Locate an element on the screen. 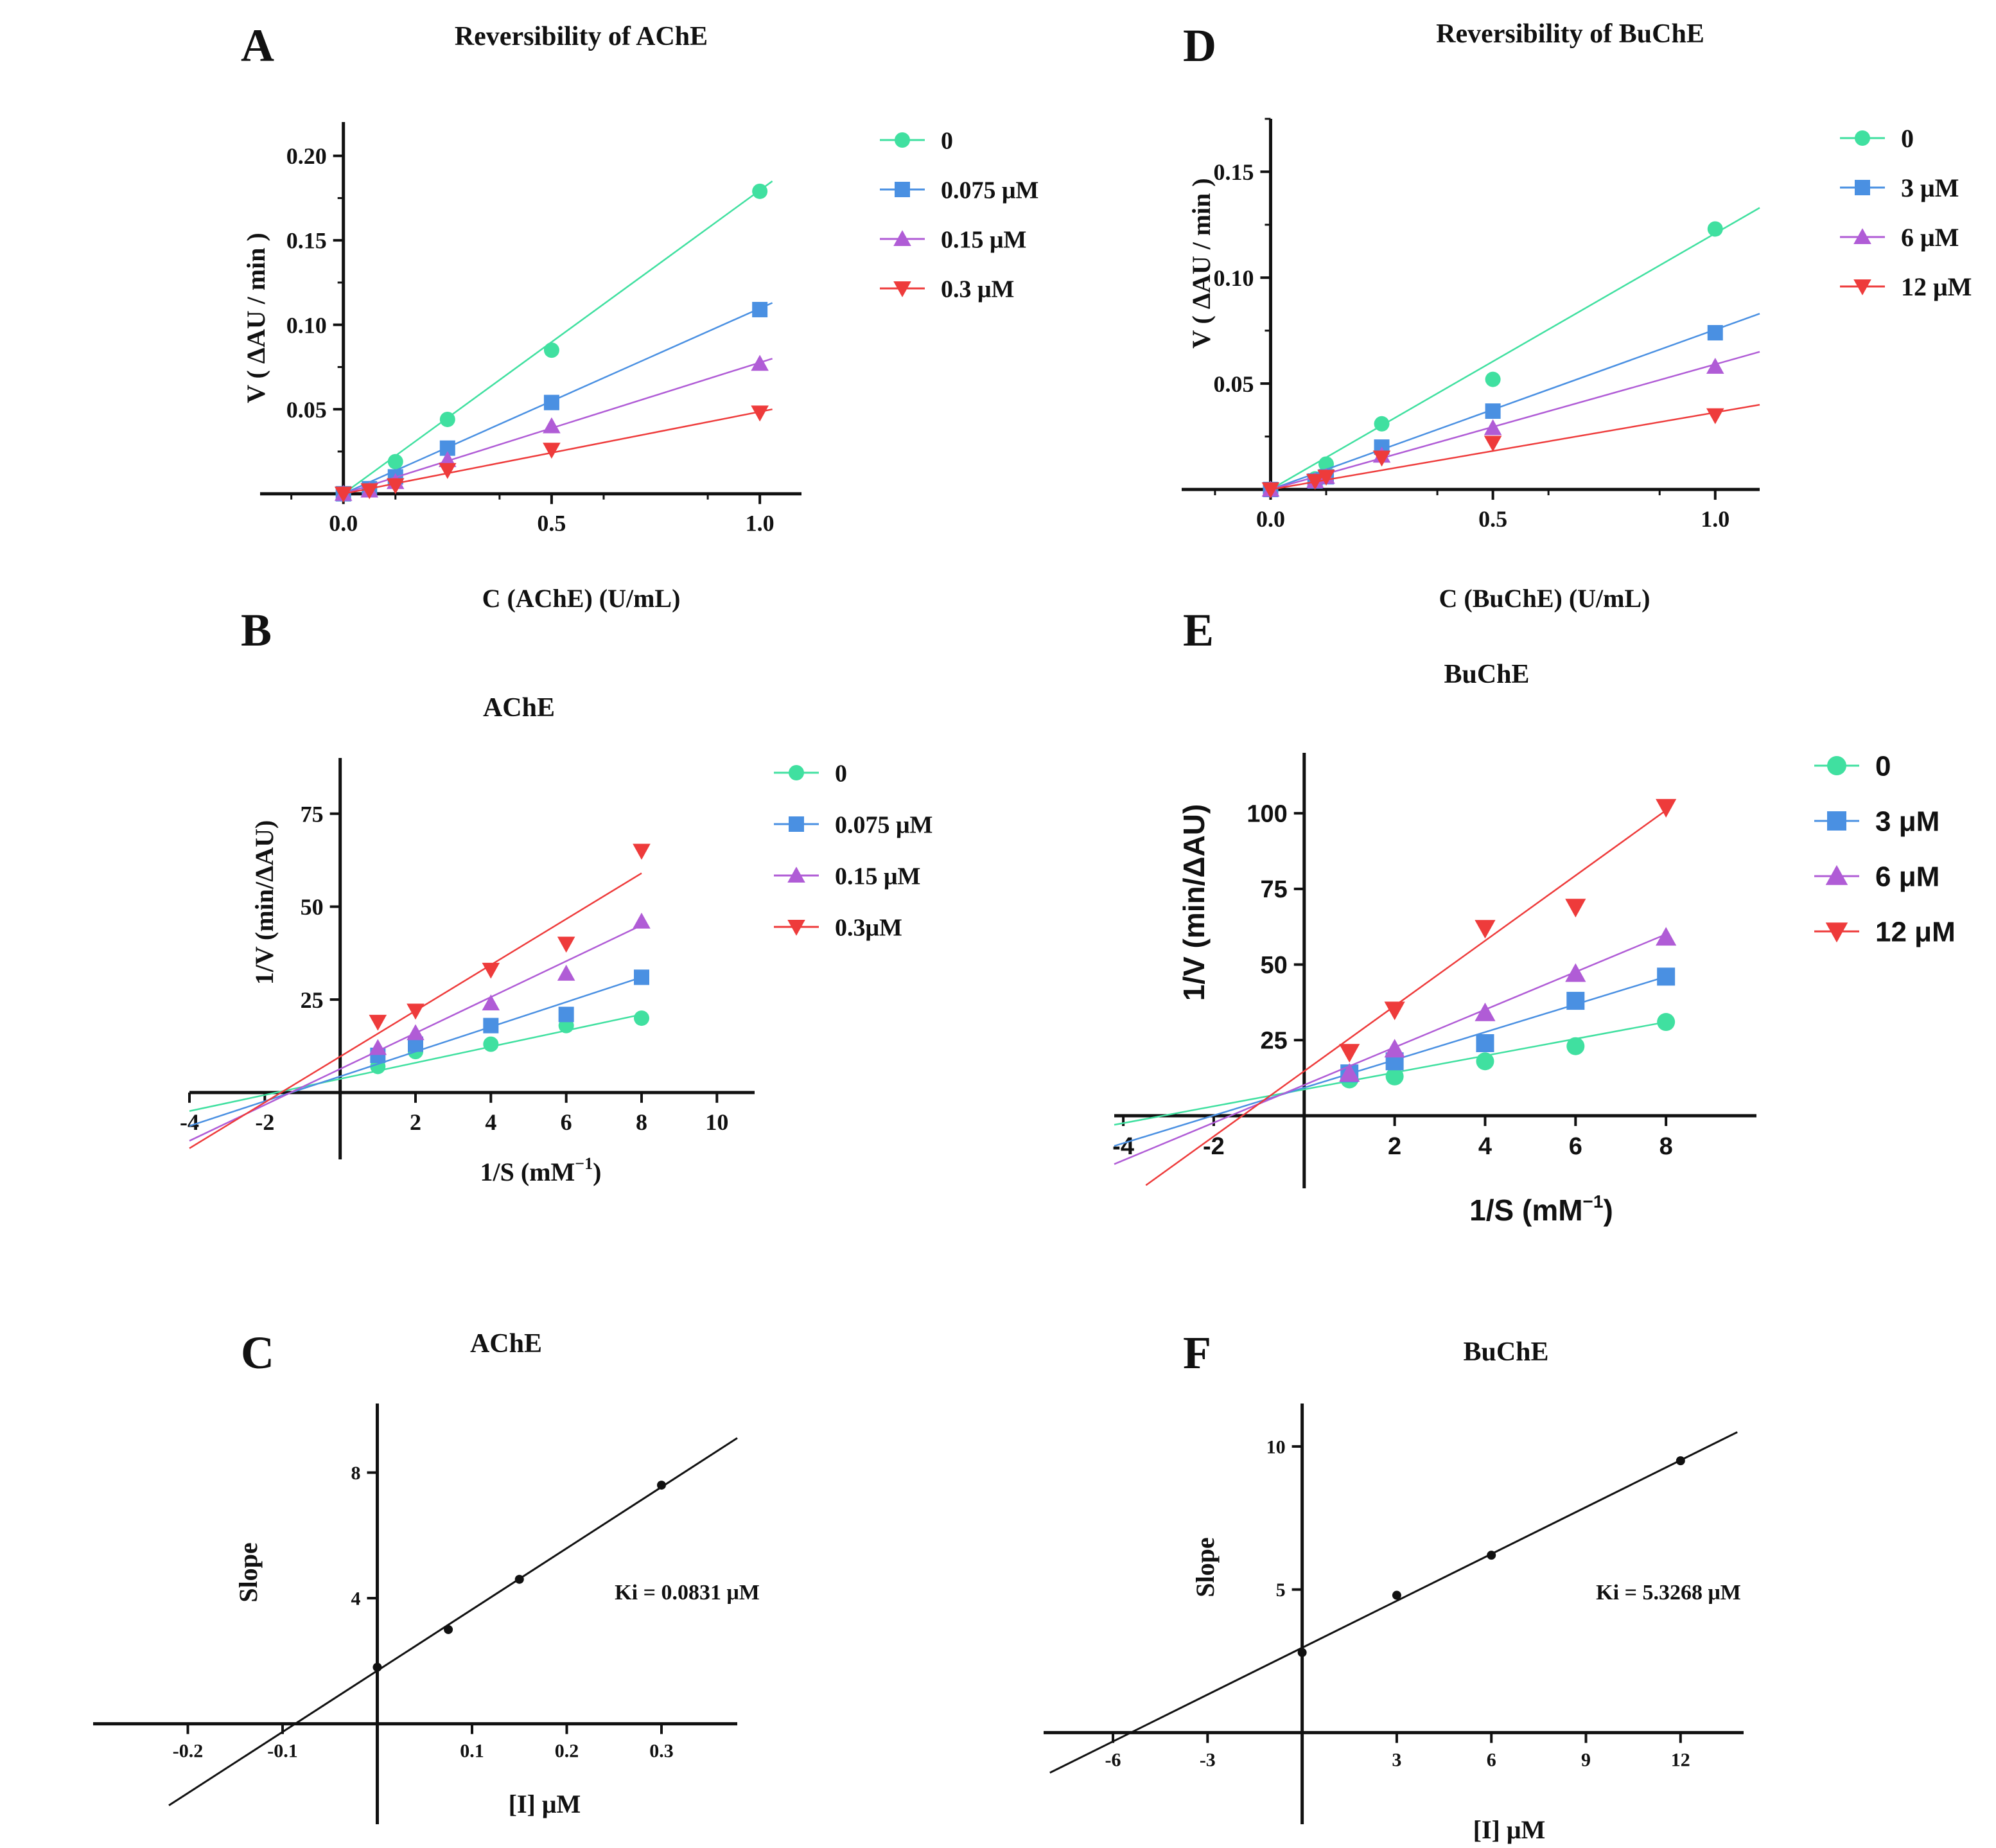 This screenshot has height=1848, width=1996. panel-a-legend-label: 0.3 μM is located at coordinates (977, 289).